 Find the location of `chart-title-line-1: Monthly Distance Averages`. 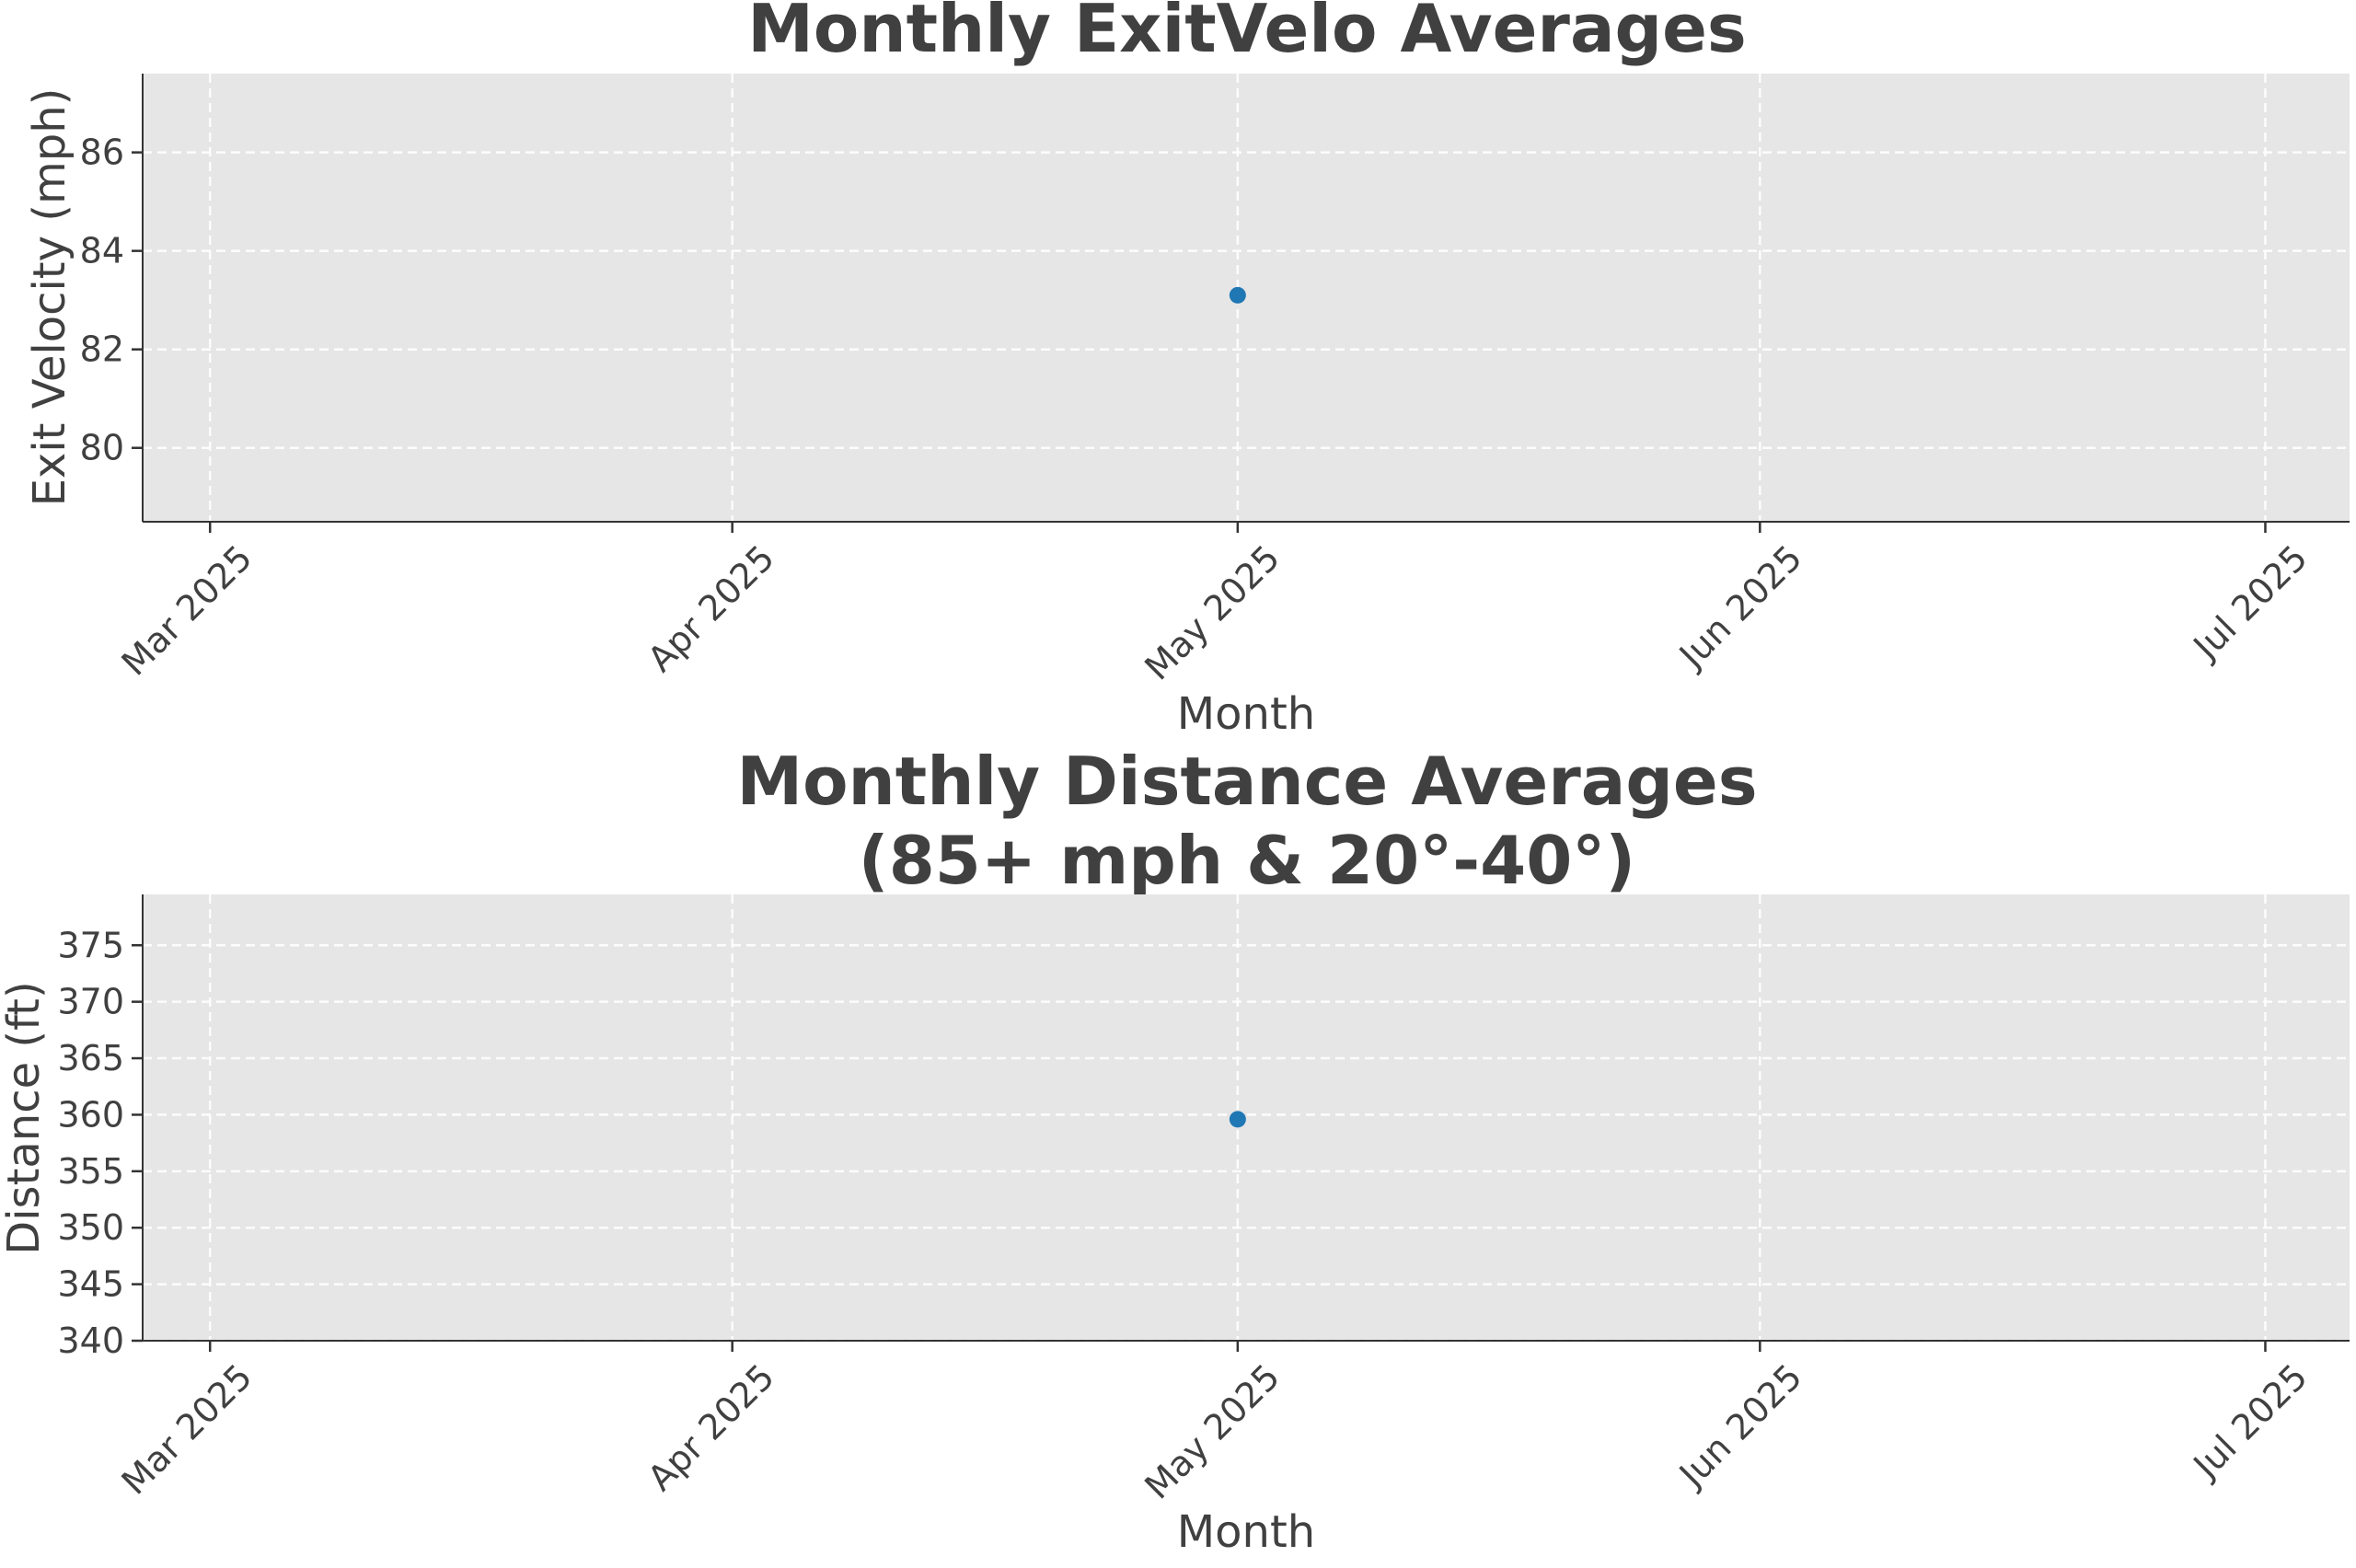

chart-title-line-1: Monthly Distance Averages is located at coordinates (1246, 781).